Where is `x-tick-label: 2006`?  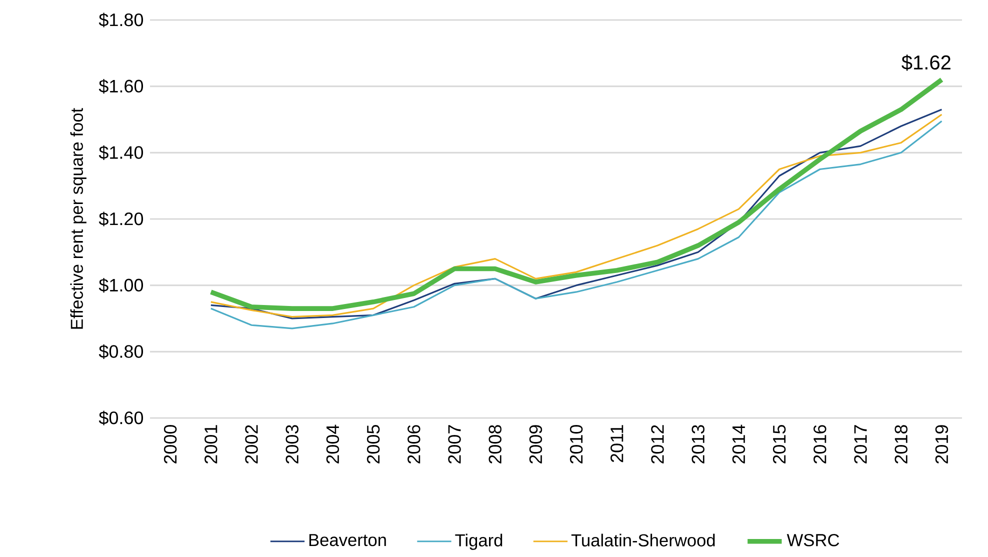 x-tick-label: 2006 is located at coordinates (414, 444).